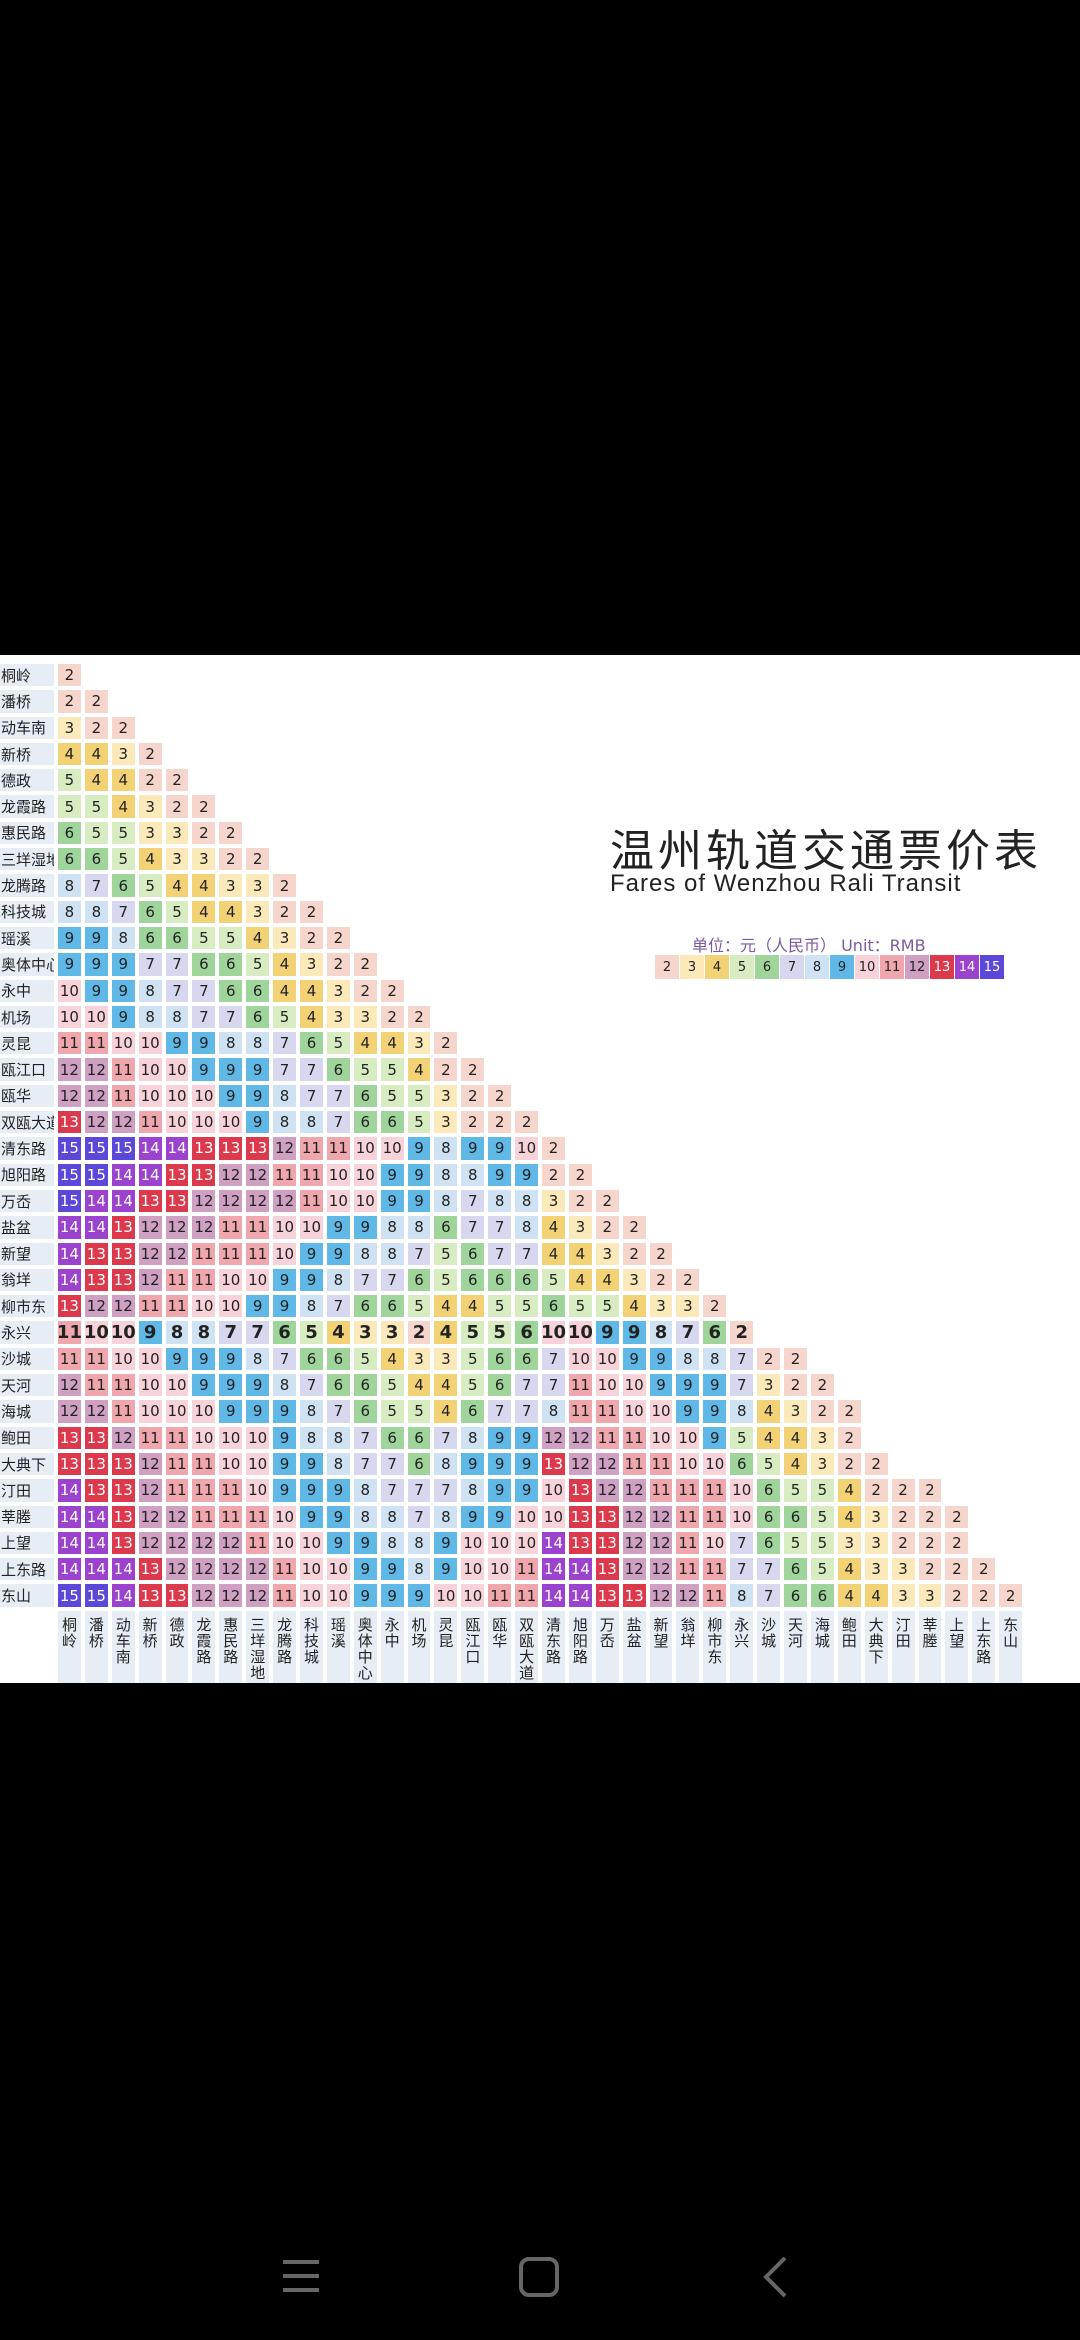 The height and width of the screenshot is (2340, 1080). I want to click on legend-swatch: 2, so click(667, 967).